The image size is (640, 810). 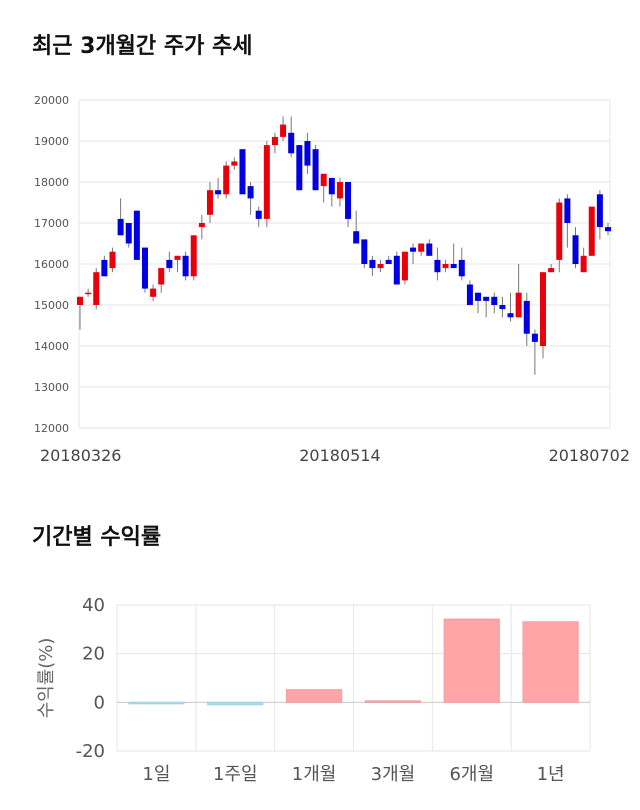 What do you see at coordinates (314, 774) in the screenshot?
I see `x-tick-label: 1개월` at bounding box center [314, 774].